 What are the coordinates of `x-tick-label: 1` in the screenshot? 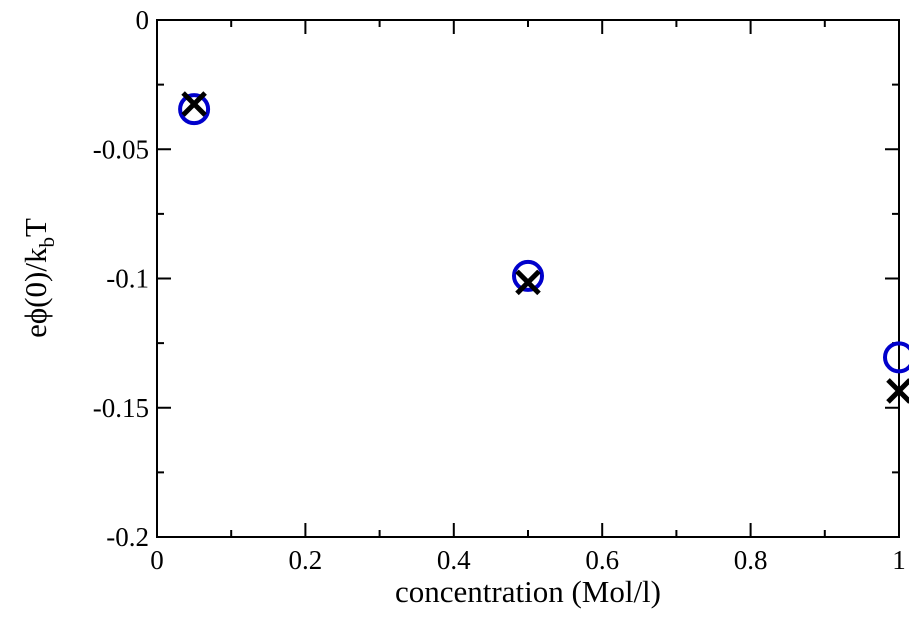 It's located at (899, 560).